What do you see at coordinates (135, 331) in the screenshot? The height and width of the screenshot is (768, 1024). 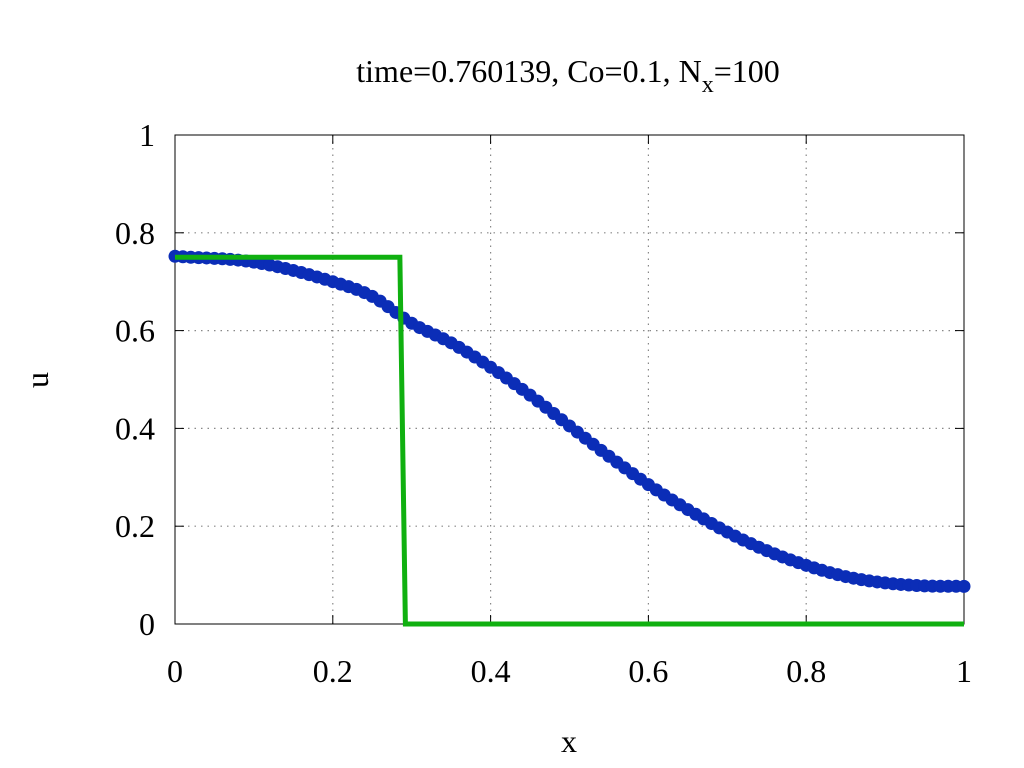 I see `y-tick-label: 0.6` at bounding box center [135, 331].